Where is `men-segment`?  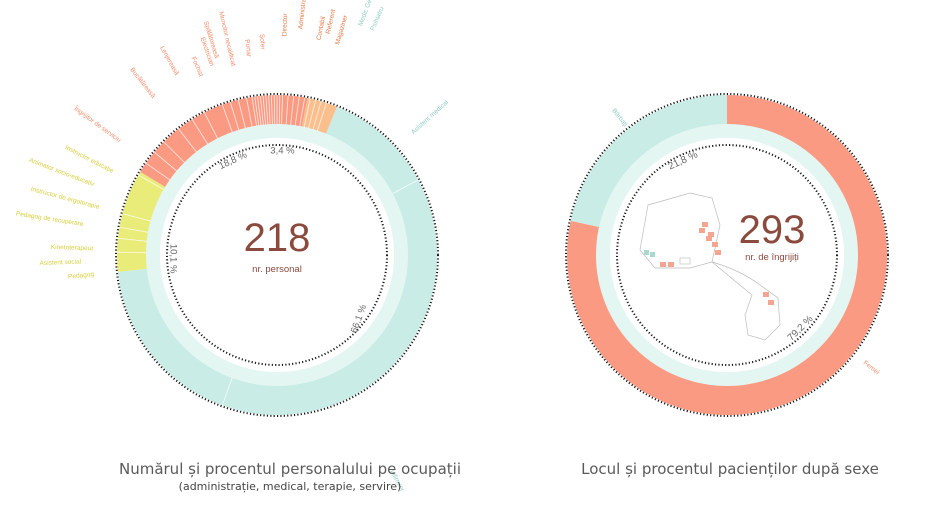 men-segment is located at coordinates (648, 162).